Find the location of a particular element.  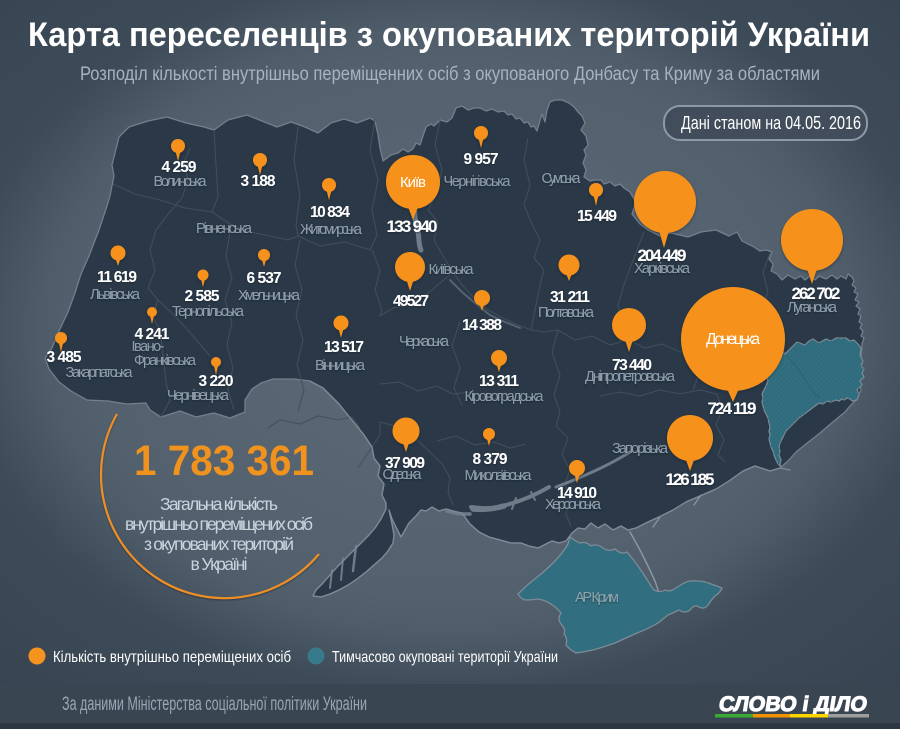

svg-text: 73 440 is located at coordinates (632, 365).